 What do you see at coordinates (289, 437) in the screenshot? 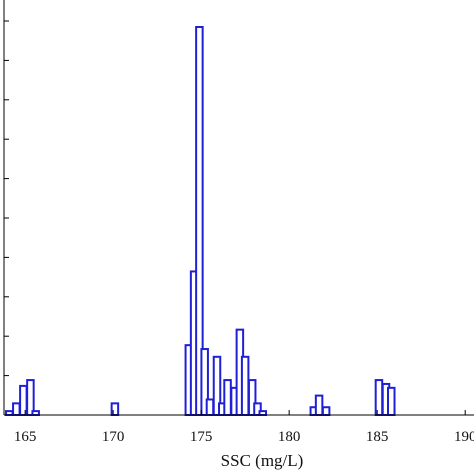
I see `x-tick-label: 180` at bounding box center [289, 437].